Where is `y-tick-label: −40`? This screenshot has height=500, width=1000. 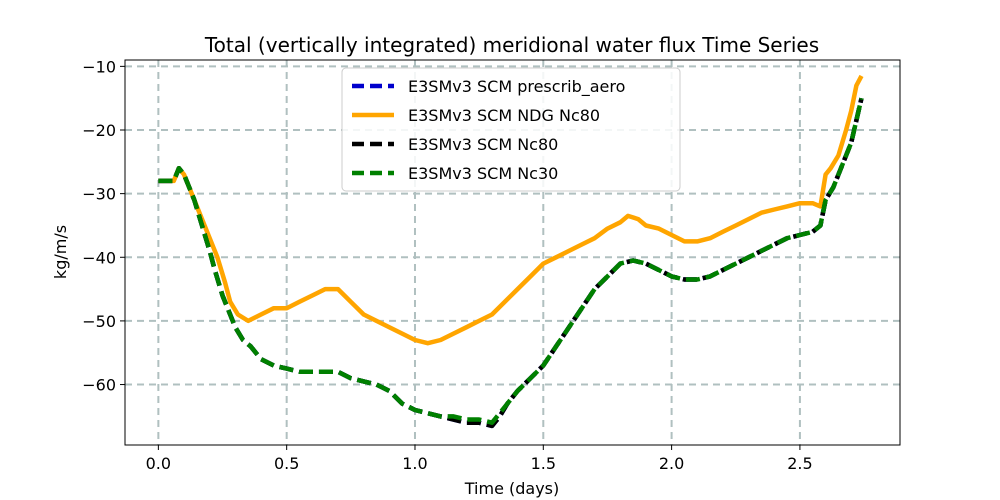
y-tick-label: −40 is located at coordinates (99, 257).